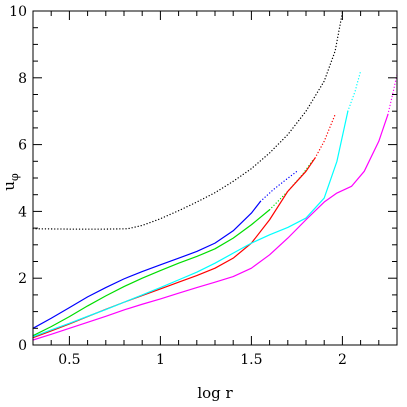 Image resolution: width=407 pixels, height=407 pixels. What do you see at coordinates (251, 360) in the screenshot?
I see `x-tick-label: 1.5` at bounding box center [251, 360].